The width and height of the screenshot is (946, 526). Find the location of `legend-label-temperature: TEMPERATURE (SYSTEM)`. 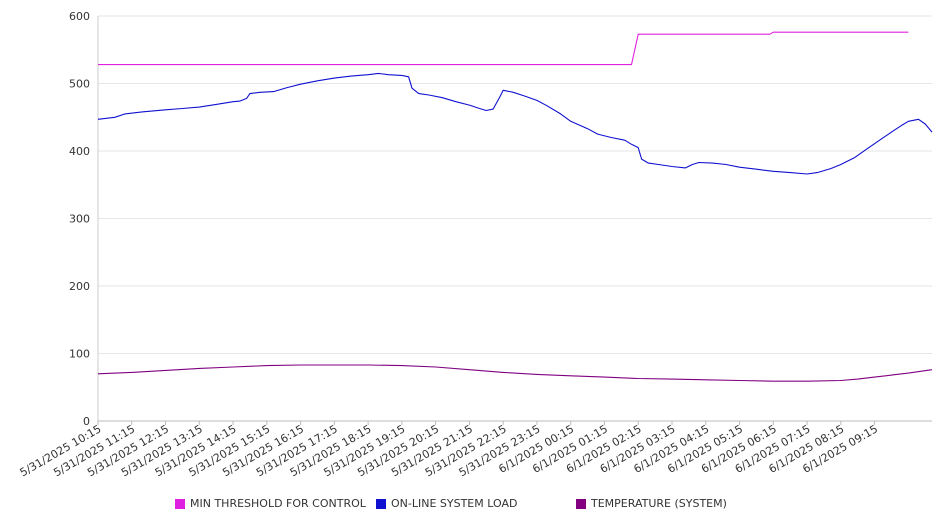

legend-label-temperature: TEMPERATURE (SYSTEM) is located at coordinates (659, 503).